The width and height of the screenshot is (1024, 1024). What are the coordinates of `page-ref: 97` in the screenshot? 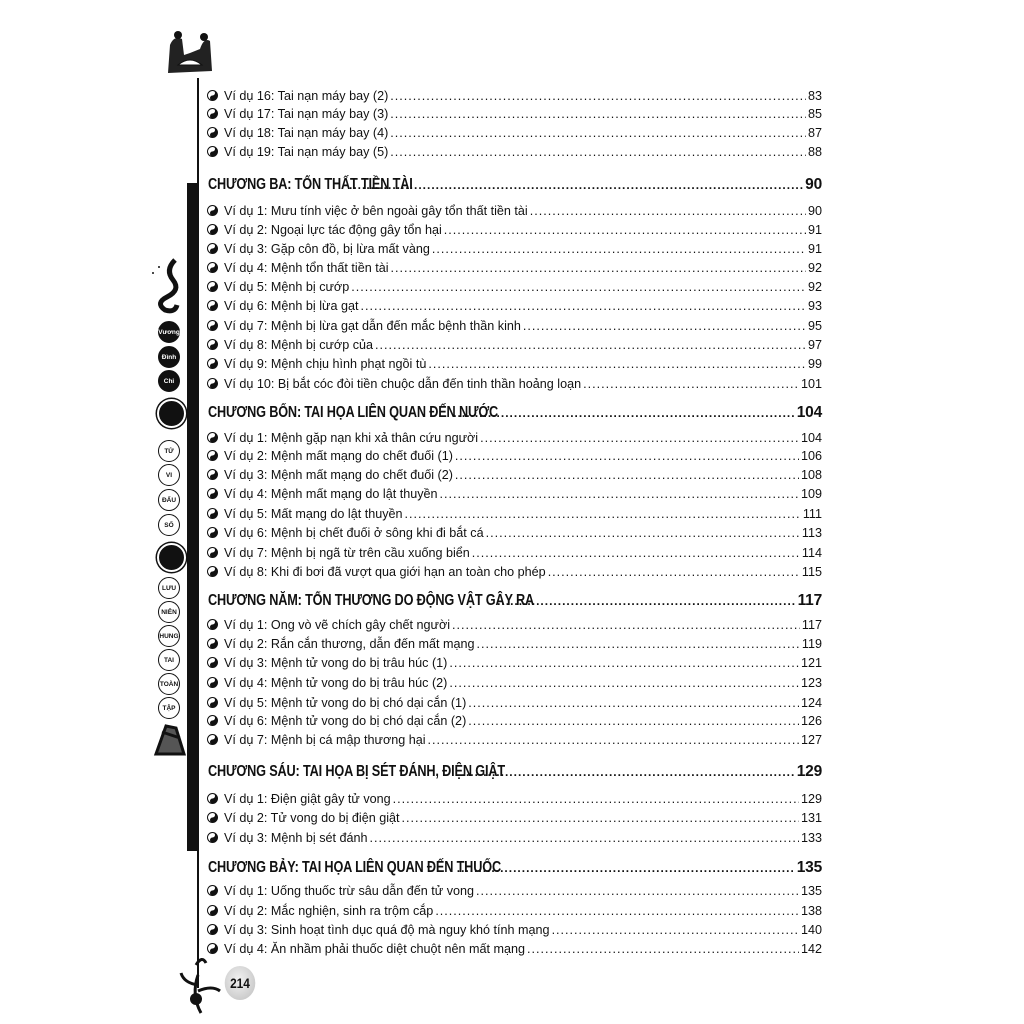 It's located at (814, 345).